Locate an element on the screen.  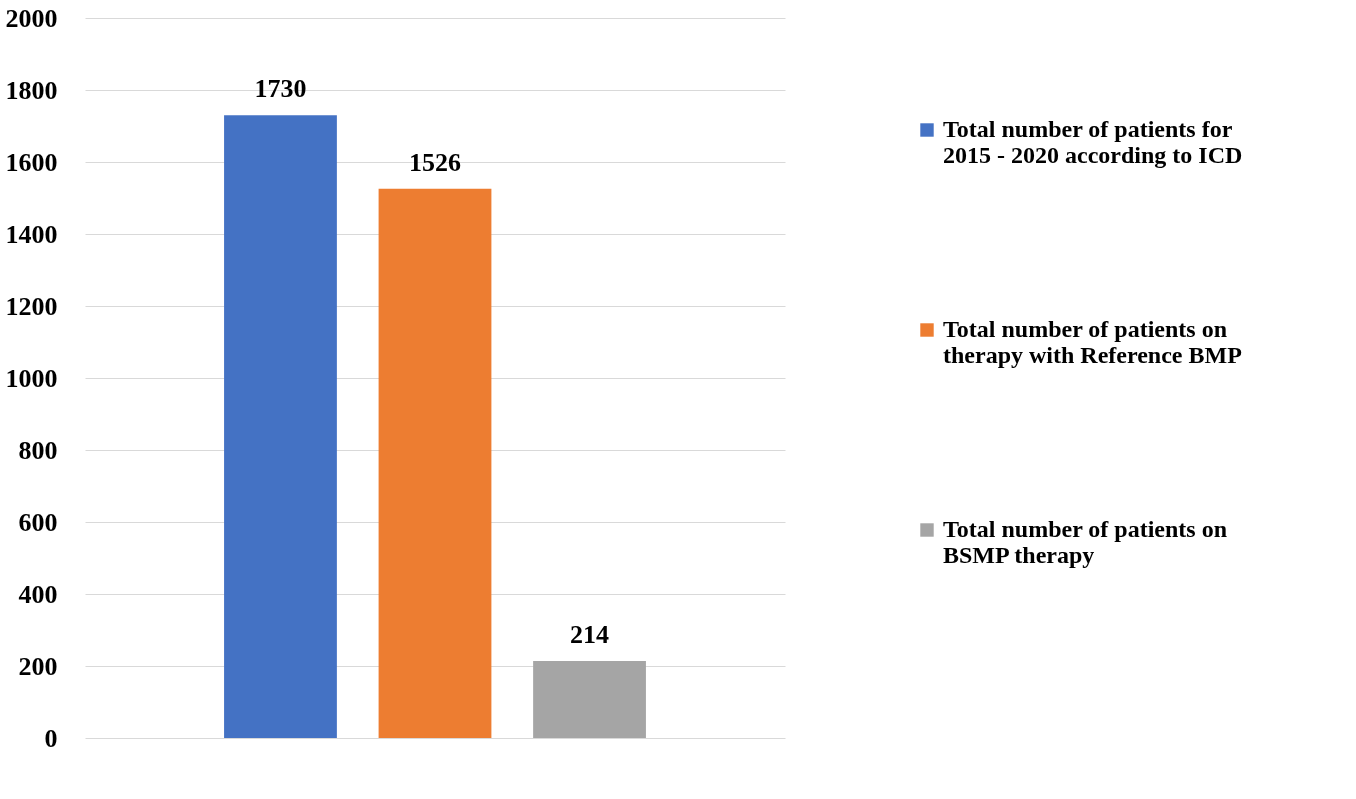
data-label: 1730 is located at coordinates (280, 89).